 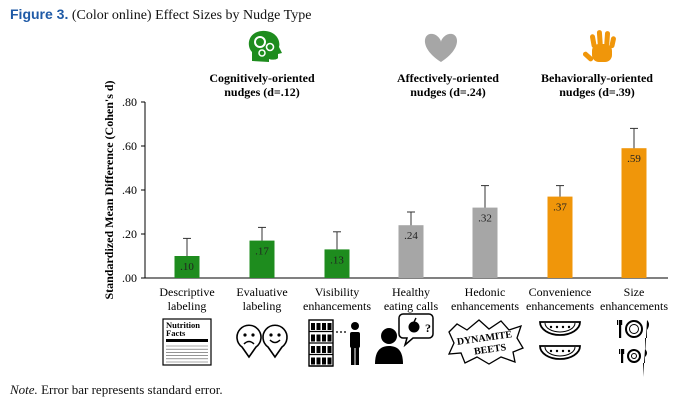 What do you see at coordinates (602, 53) in the screenshot?
I see `palm` at bounding box center [602, 53].